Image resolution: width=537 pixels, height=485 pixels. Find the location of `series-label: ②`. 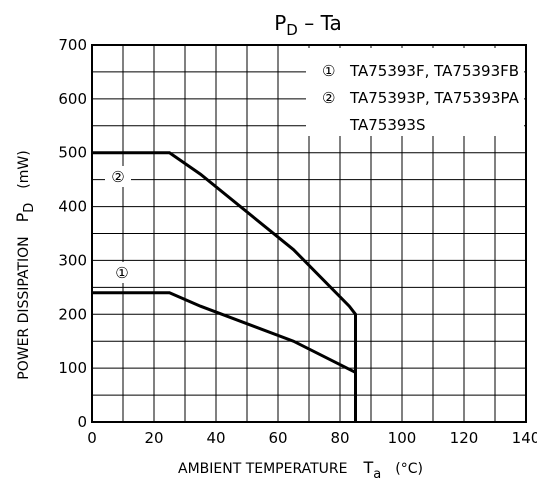

series-label: ② is located at coordinates (117, 177).